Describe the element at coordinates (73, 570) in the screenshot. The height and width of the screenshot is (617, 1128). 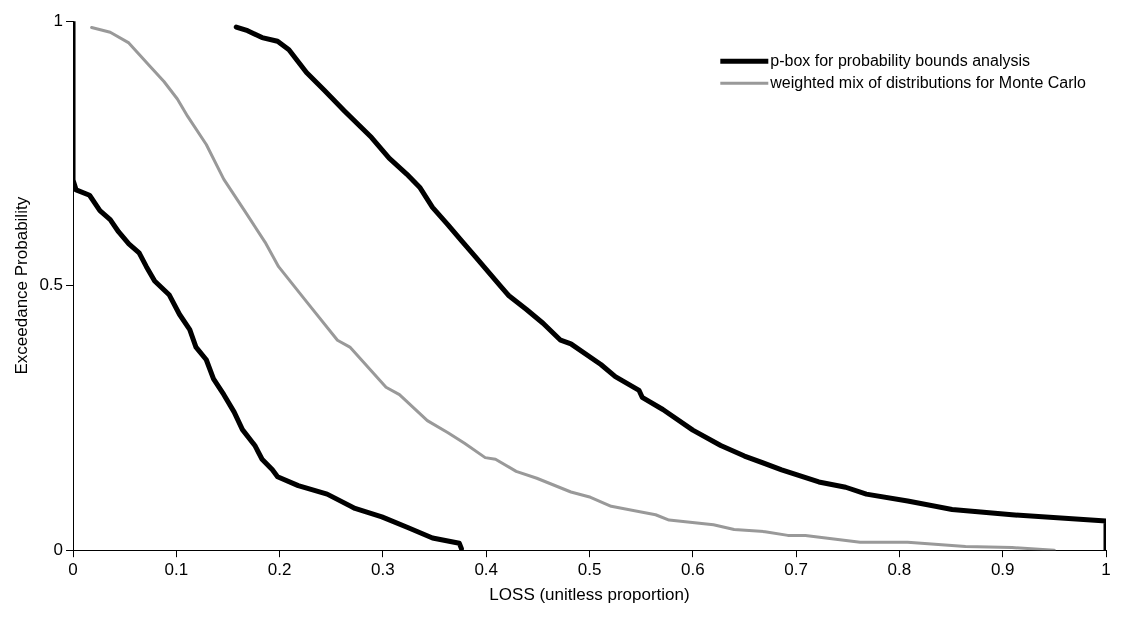
I see `x-tick-label: 0` at that location.